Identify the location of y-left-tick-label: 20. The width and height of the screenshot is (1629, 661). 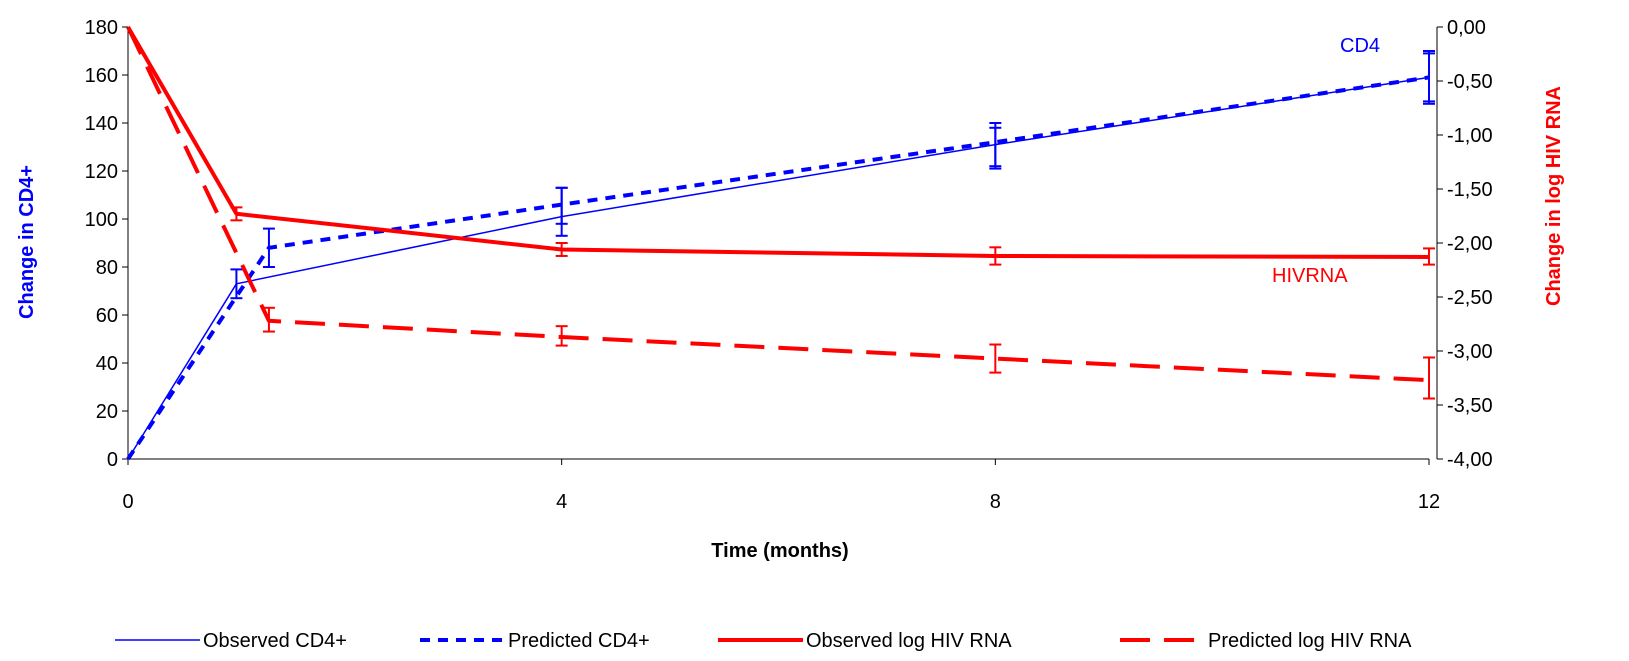
(107, 412).